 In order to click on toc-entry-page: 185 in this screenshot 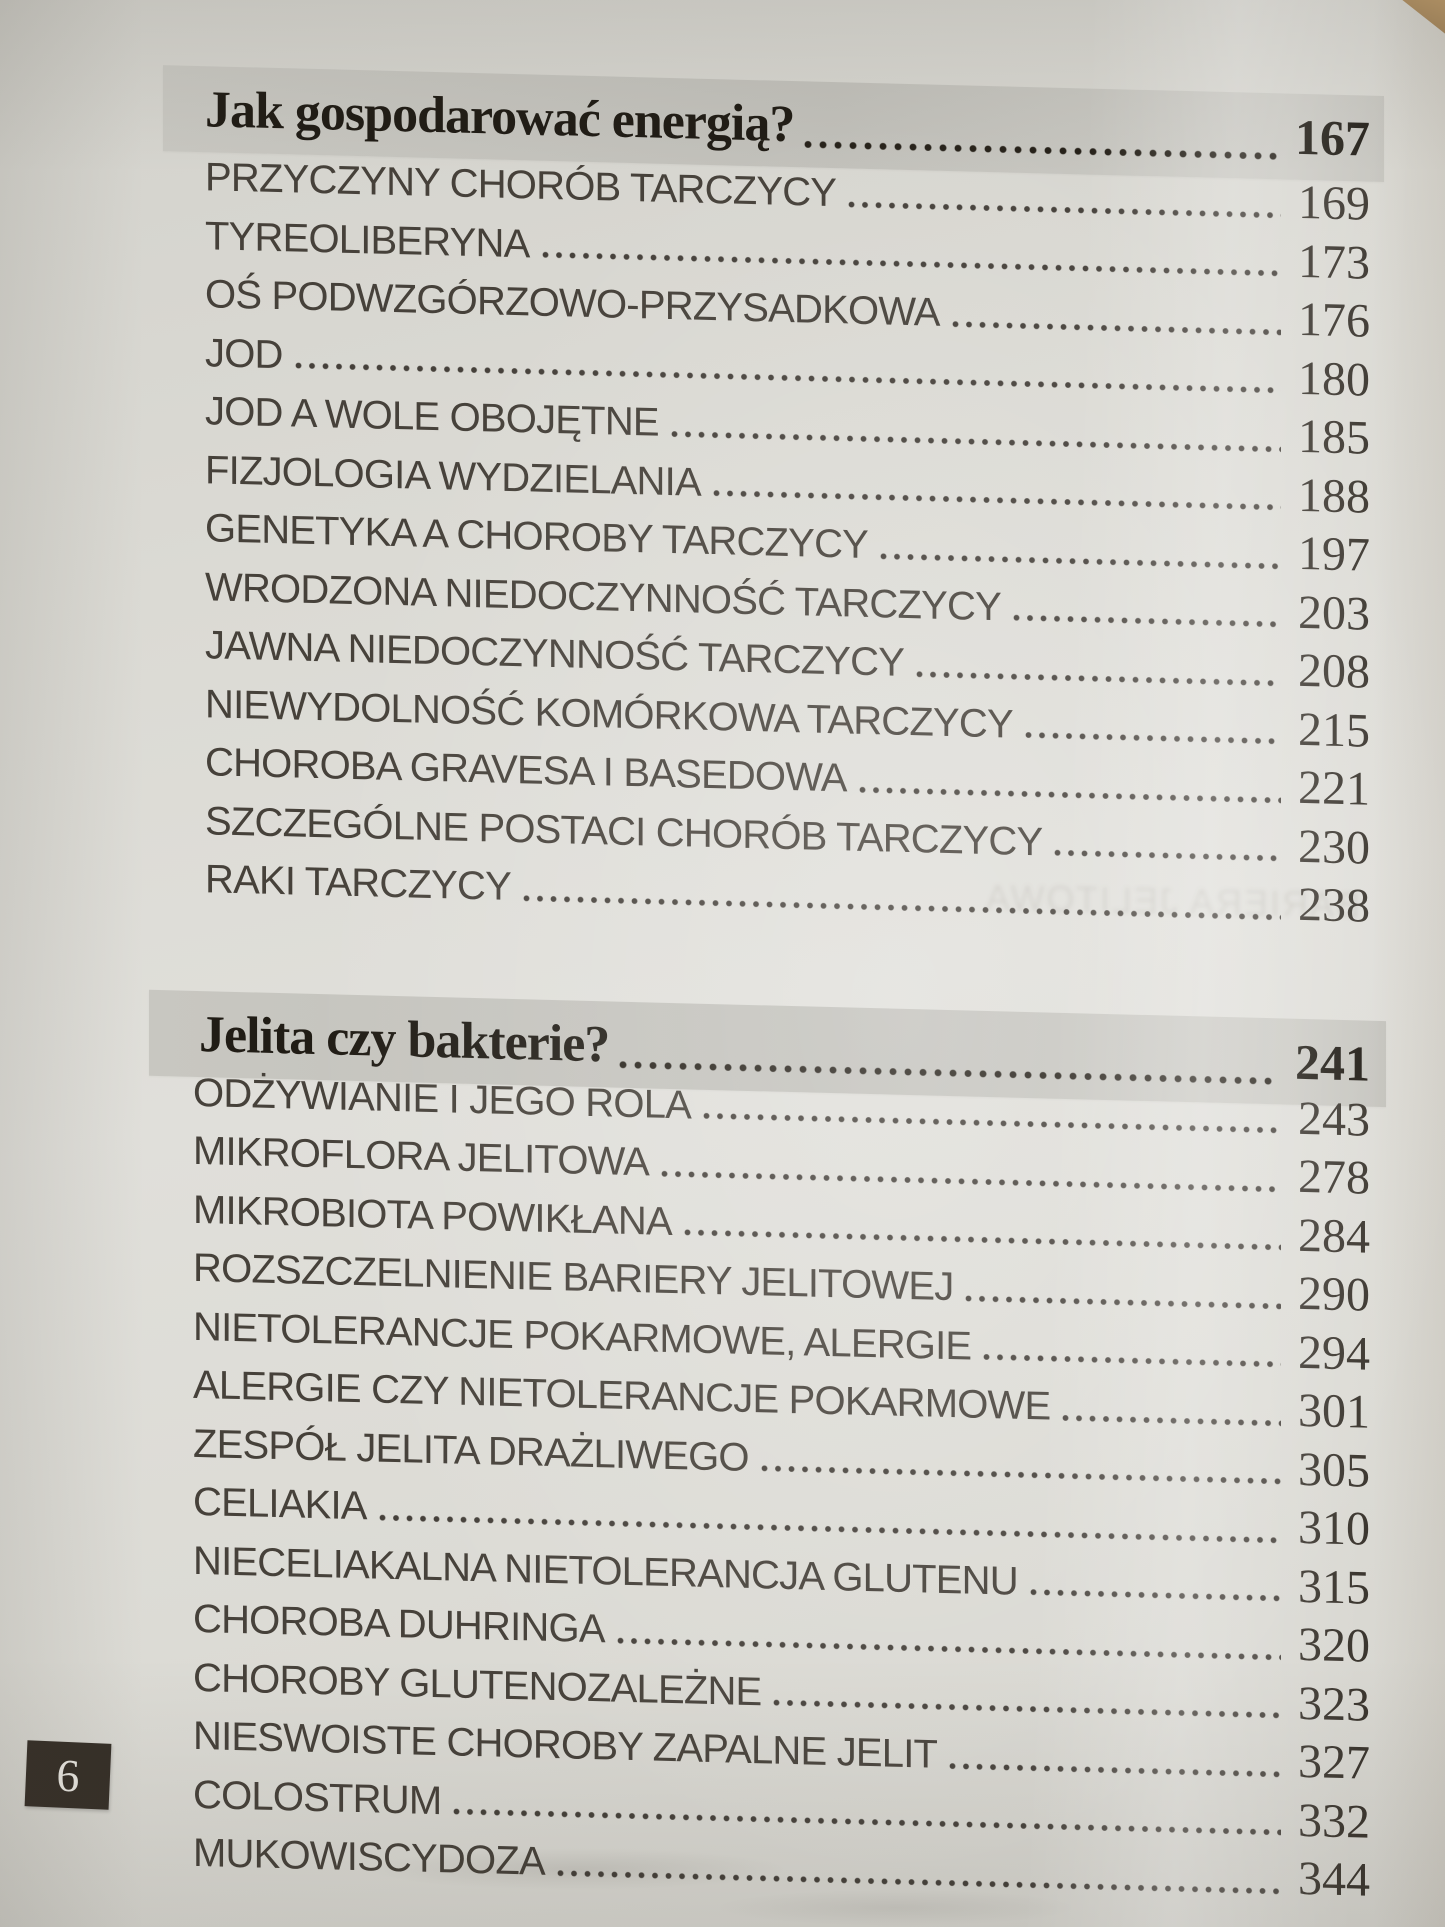, I will do `click(1334, 437)`.